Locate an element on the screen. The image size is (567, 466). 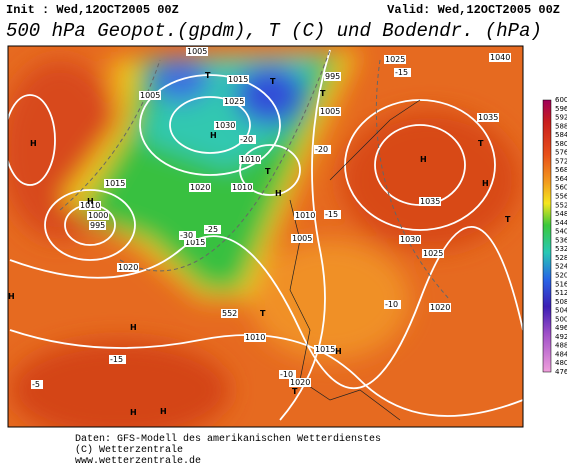
colorbar-label: 592 is located at coordinates (561, 118).